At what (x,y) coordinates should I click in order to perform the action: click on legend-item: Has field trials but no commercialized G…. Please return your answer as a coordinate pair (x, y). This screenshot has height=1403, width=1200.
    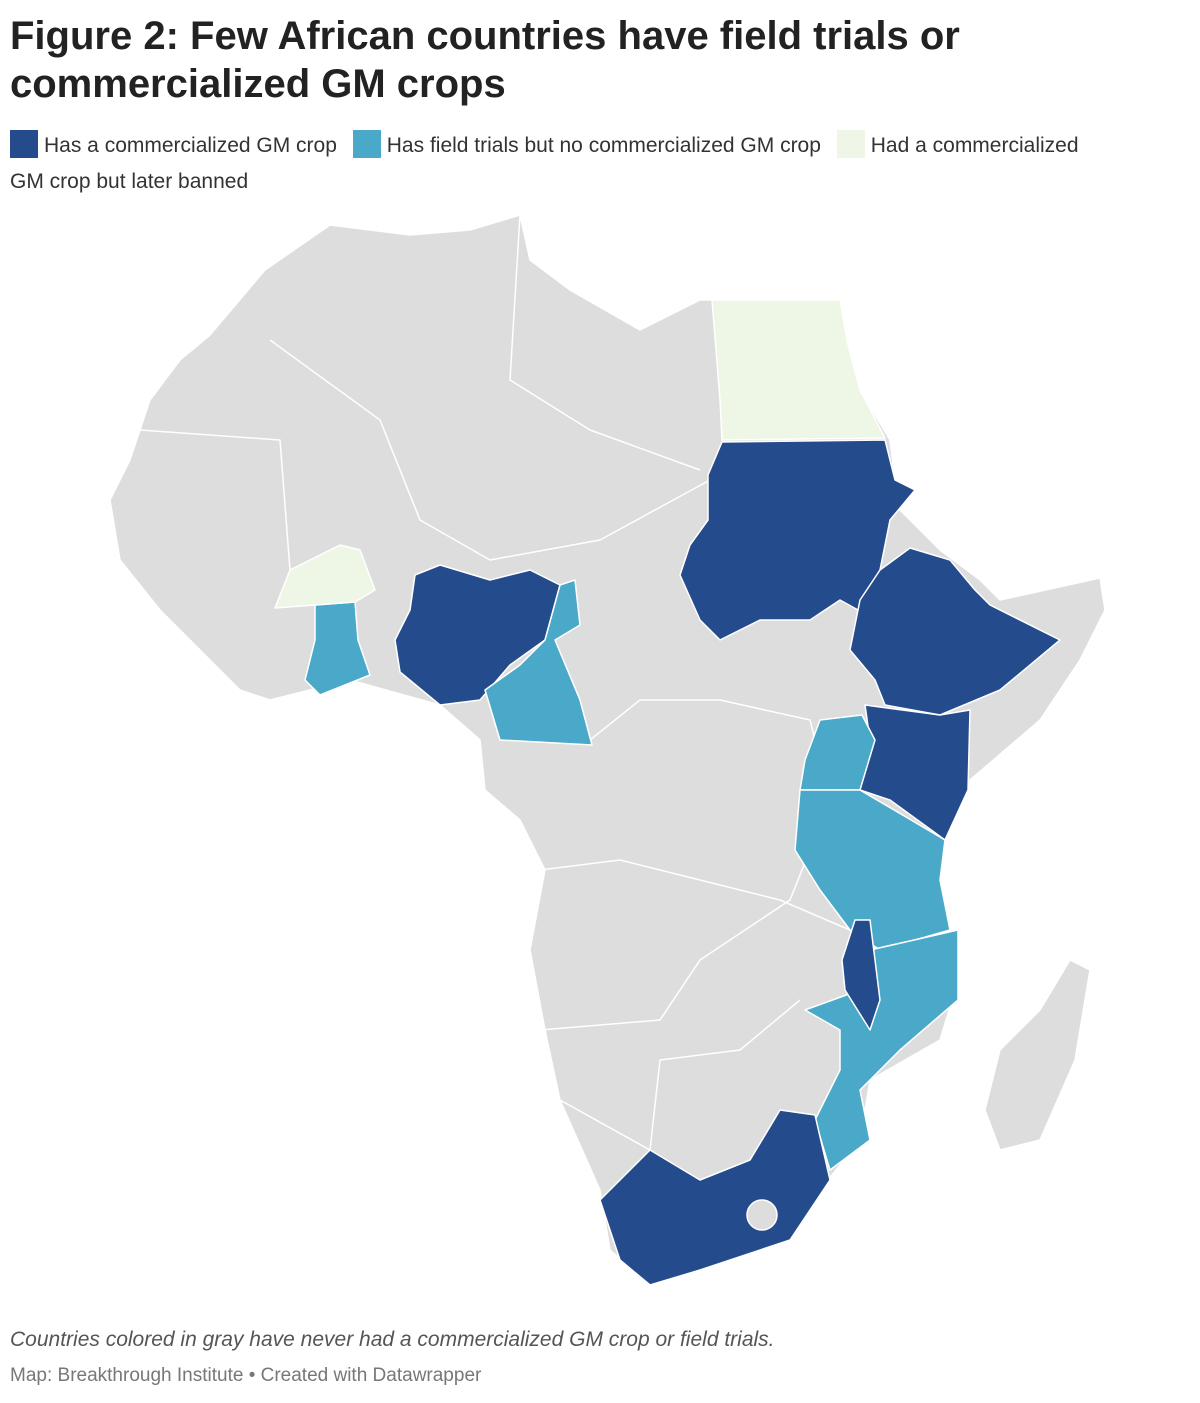
    Looking at the image, I should click on (586, 144).